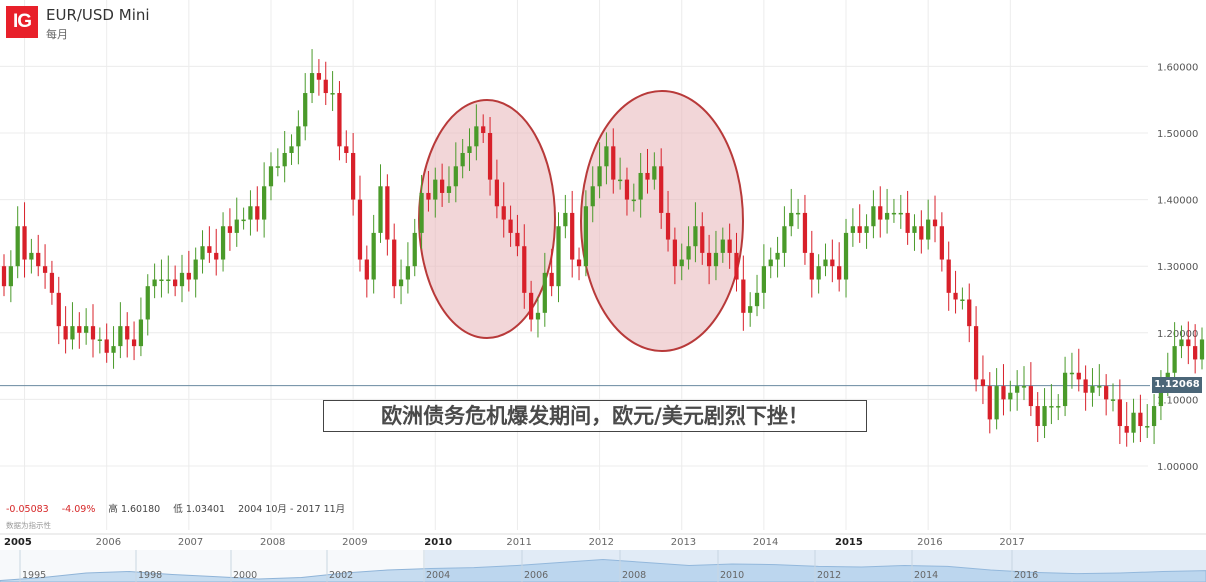 The width and height of the screenshot is (1206, 582). What do you see at coordinates (1177, 267) in the screenshot?
I see `y-tick-label: 1.30000` at bounding box center [1177, 267].